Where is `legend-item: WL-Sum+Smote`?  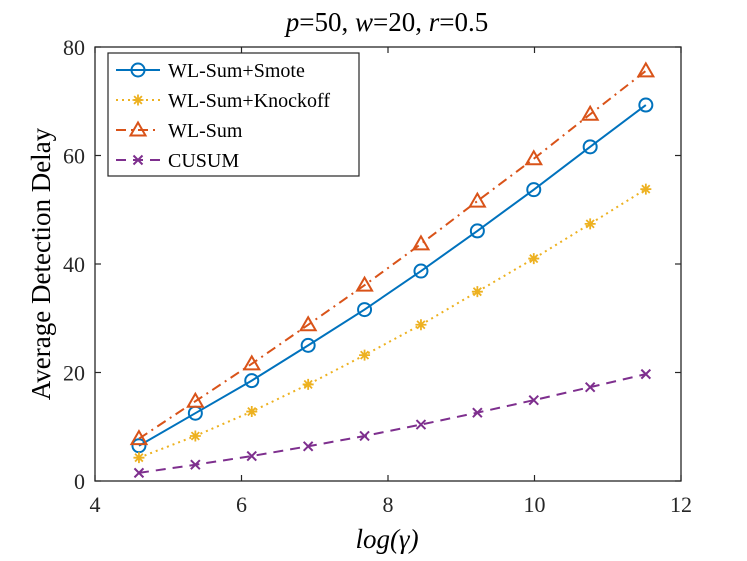
legend-item: WL-Sum+Smote is located at coordinates (210, 71).